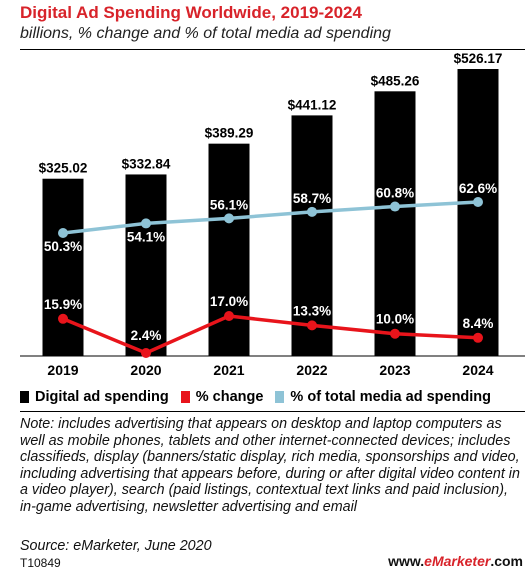 The width and height of the screenshot is (531, 570). I want to click on legend-label-share: % of total media ad spending, so click(391, 397).